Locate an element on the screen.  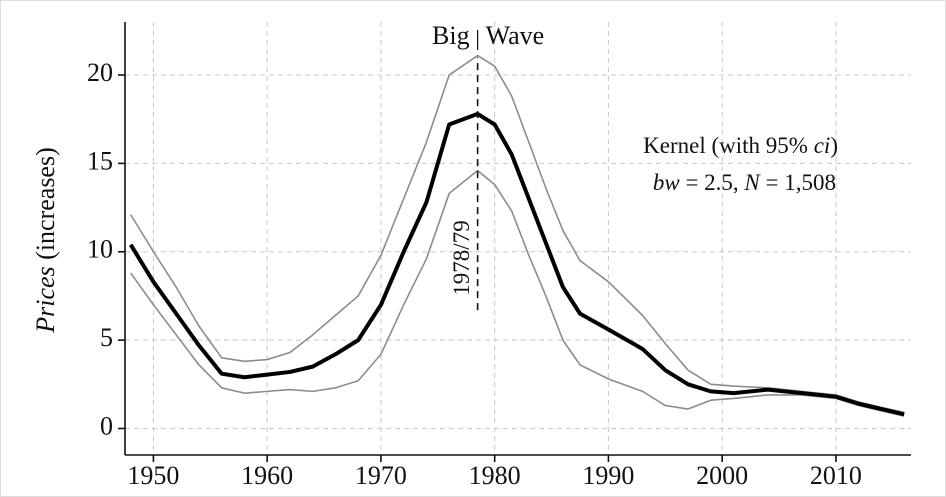
y-axis-label: Prices (increases) is located at coordinates (45, 240).